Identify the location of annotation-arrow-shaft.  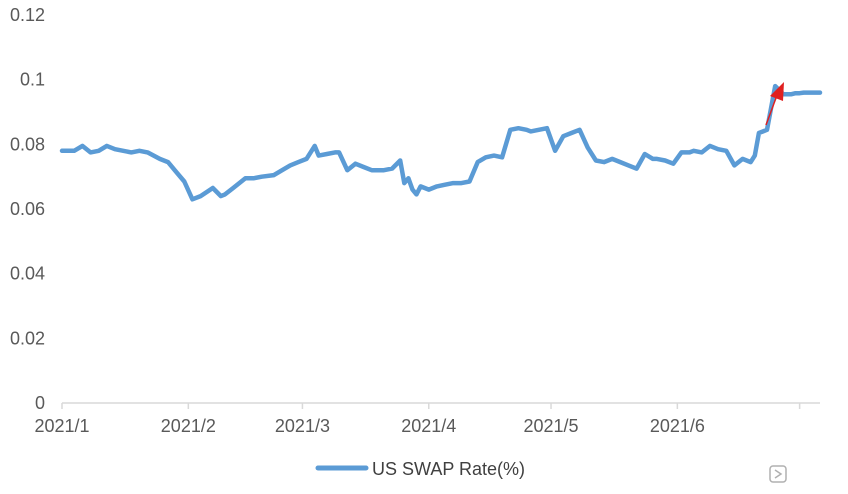
(771, 111).